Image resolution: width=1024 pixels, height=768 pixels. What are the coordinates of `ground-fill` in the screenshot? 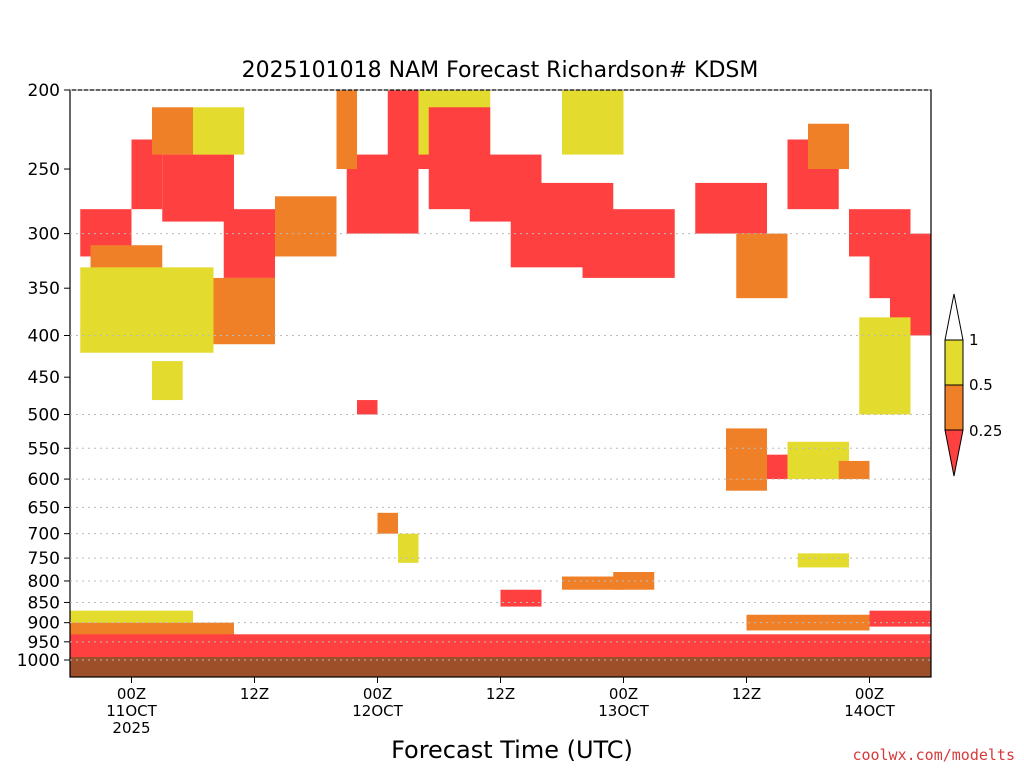 It's located at (500, 667).